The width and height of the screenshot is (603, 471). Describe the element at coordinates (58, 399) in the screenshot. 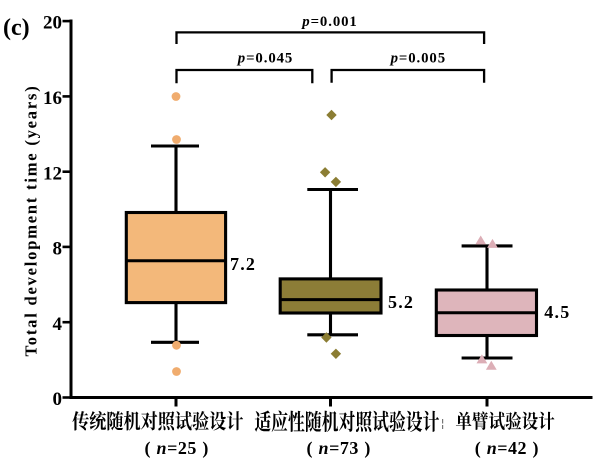

I see `svg-text: 0` at that location.